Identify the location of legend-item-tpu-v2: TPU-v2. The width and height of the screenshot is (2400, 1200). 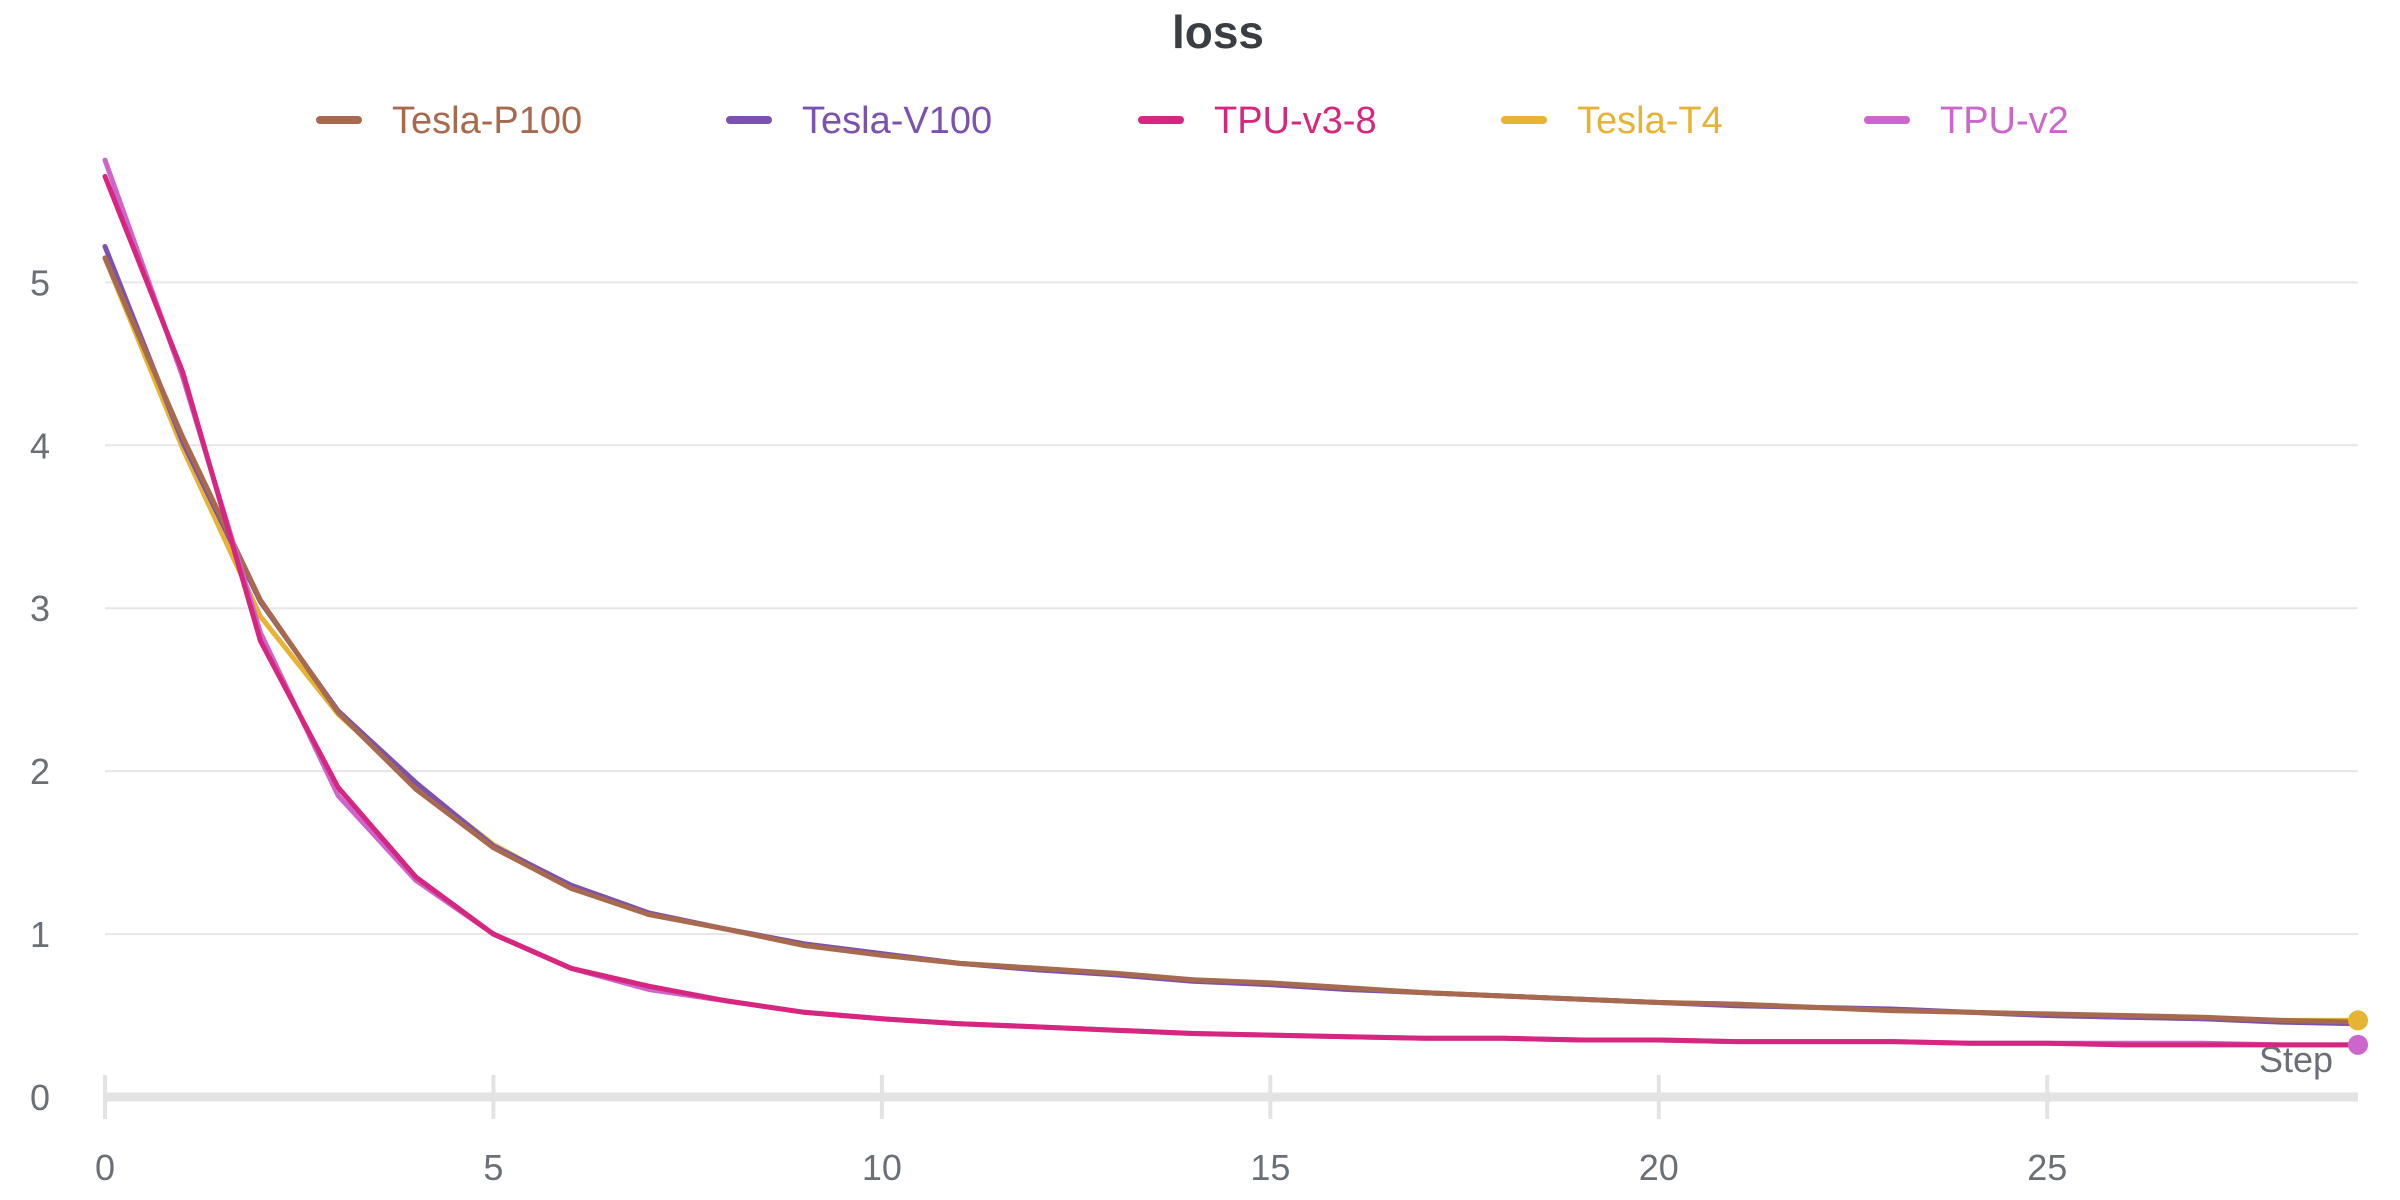
(1966, 121).